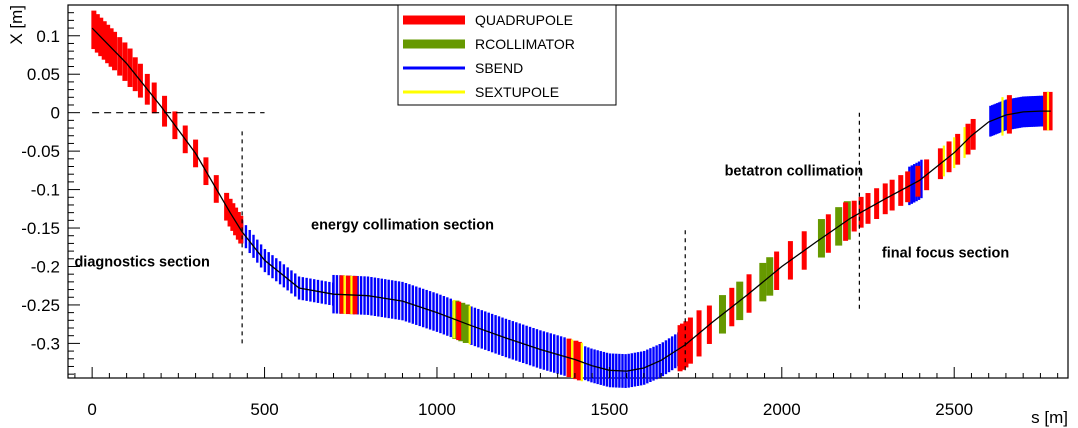 The height and width of the screenshot is (428, 1078). What do you see at coordinates (91, 409) in the screenshot?
I see `x-tick-label: 0` at bounding box center [91, 409].